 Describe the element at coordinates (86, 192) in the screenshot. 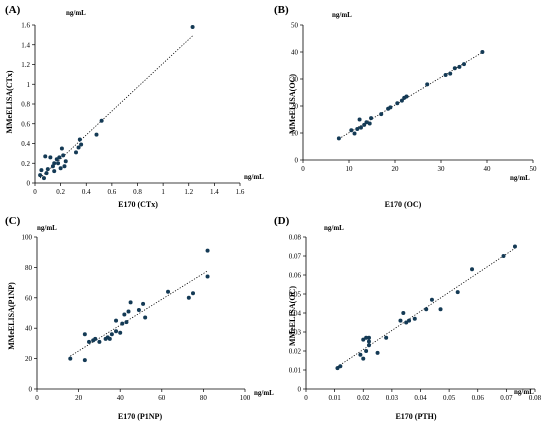

I see `x-tick-label-a: 0.4` at that location.